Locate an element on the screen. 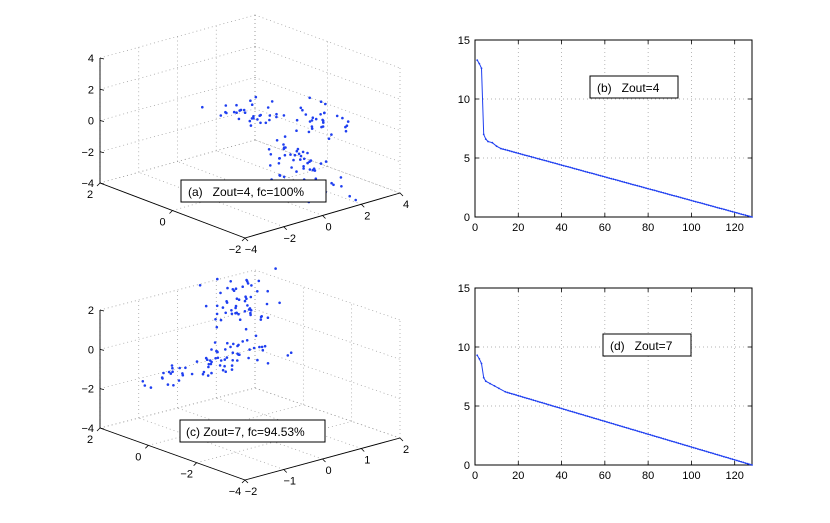 This screenshot has height=523, width=830. floor-gridline is located at coordinates (327, 166).